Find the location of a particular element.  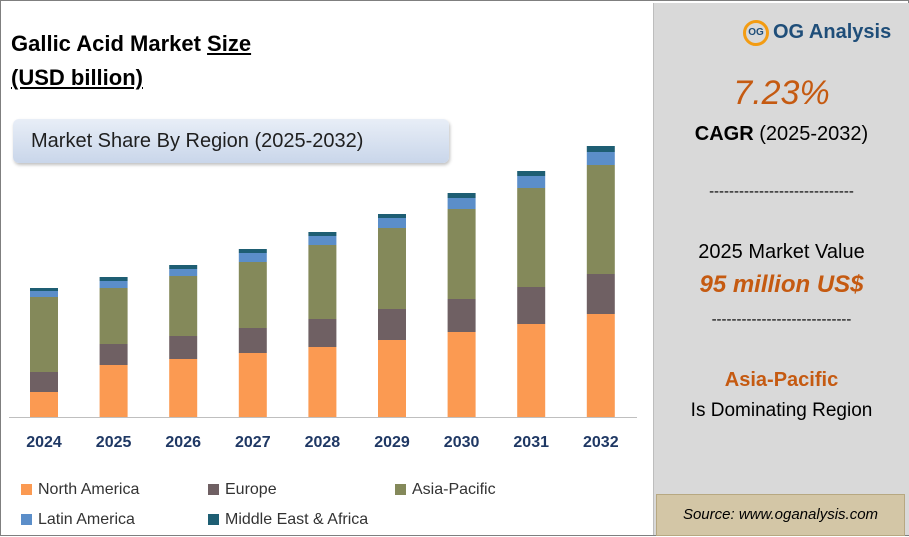

title-text: Gallic Acid Market is located at coordinates (109, 43).